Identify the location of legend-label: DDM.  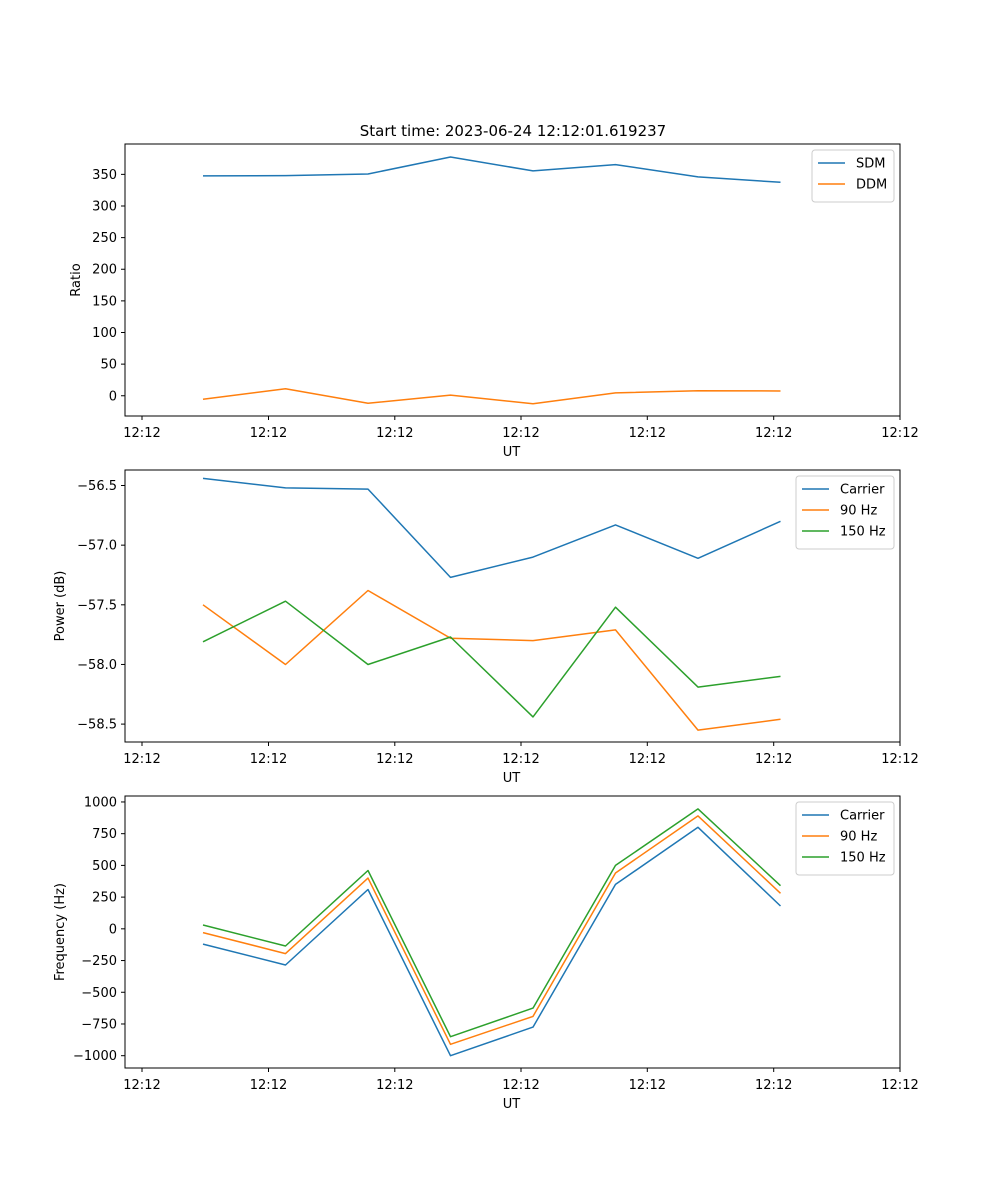
(871, 185).